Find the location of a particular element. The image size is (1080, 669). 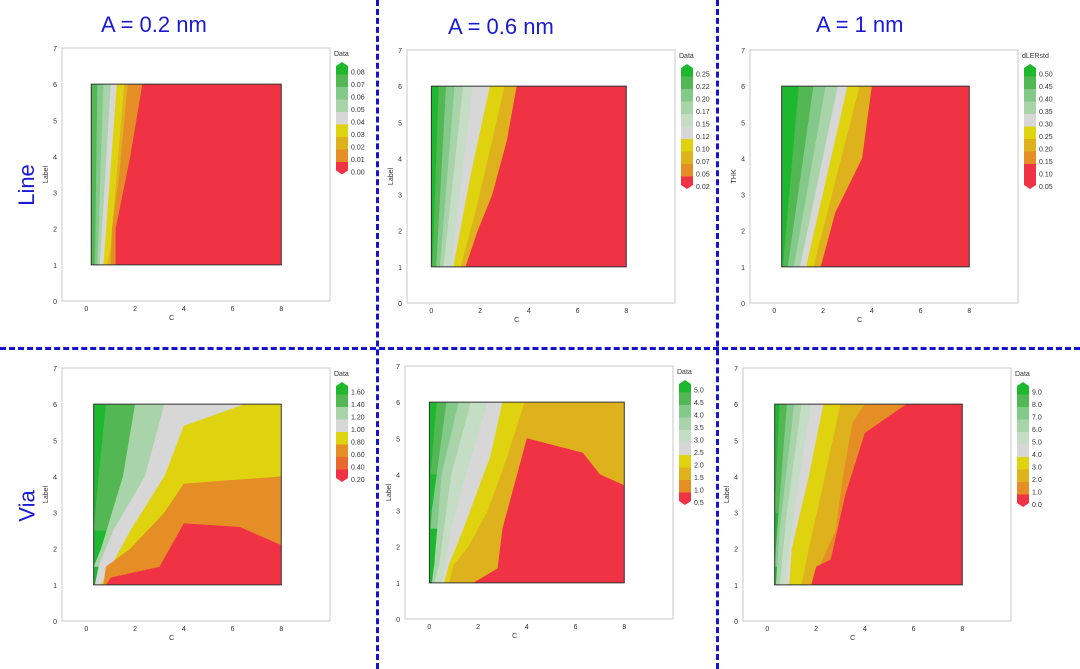

legend-label: 0.05 is located at coordinates (1046, 187).